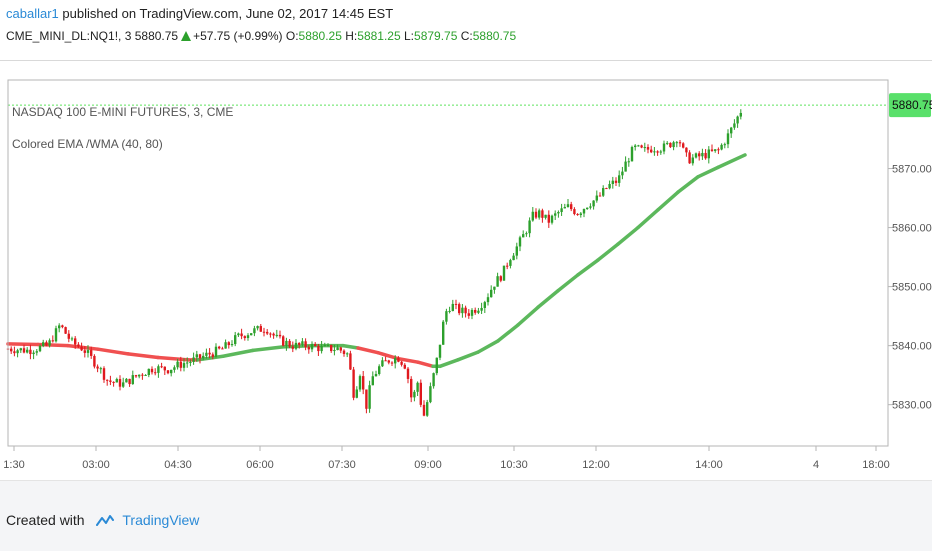 The height and width of the screenshot is (551, 932). Describe the element at coordinates (87, 144) in the screenshot. I see `indicator-title: Colored EMA /WMA (40, 80)` at that location.